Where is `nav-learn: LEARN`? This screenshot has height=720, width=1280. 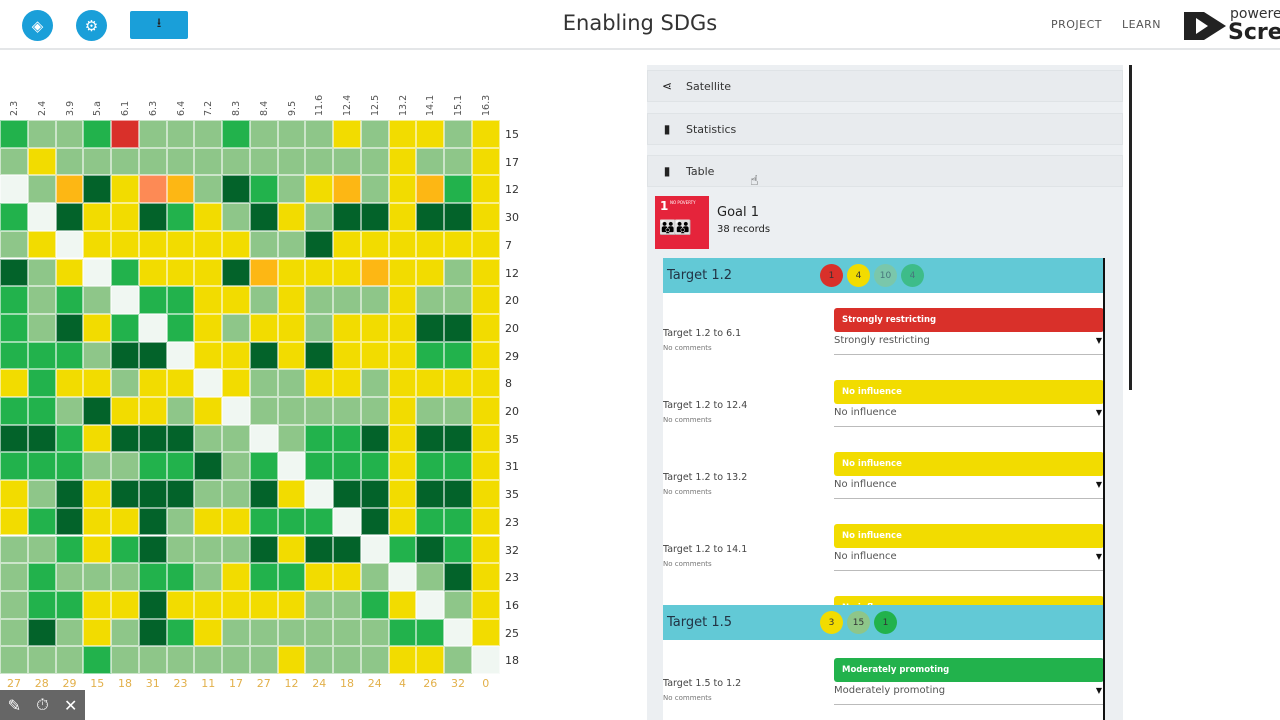
nav-learn: LEARN is located at coordinates (1141, 24).